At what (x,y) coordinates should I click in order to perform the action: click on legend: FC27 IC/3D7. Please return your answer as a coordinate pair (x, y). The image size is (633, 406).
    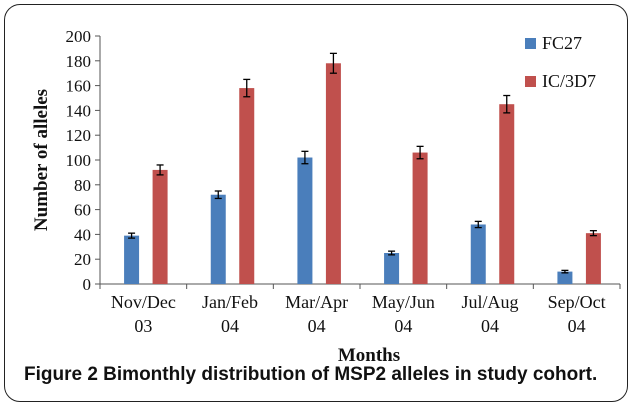
    Looking at the image, I should click on (560, 62).